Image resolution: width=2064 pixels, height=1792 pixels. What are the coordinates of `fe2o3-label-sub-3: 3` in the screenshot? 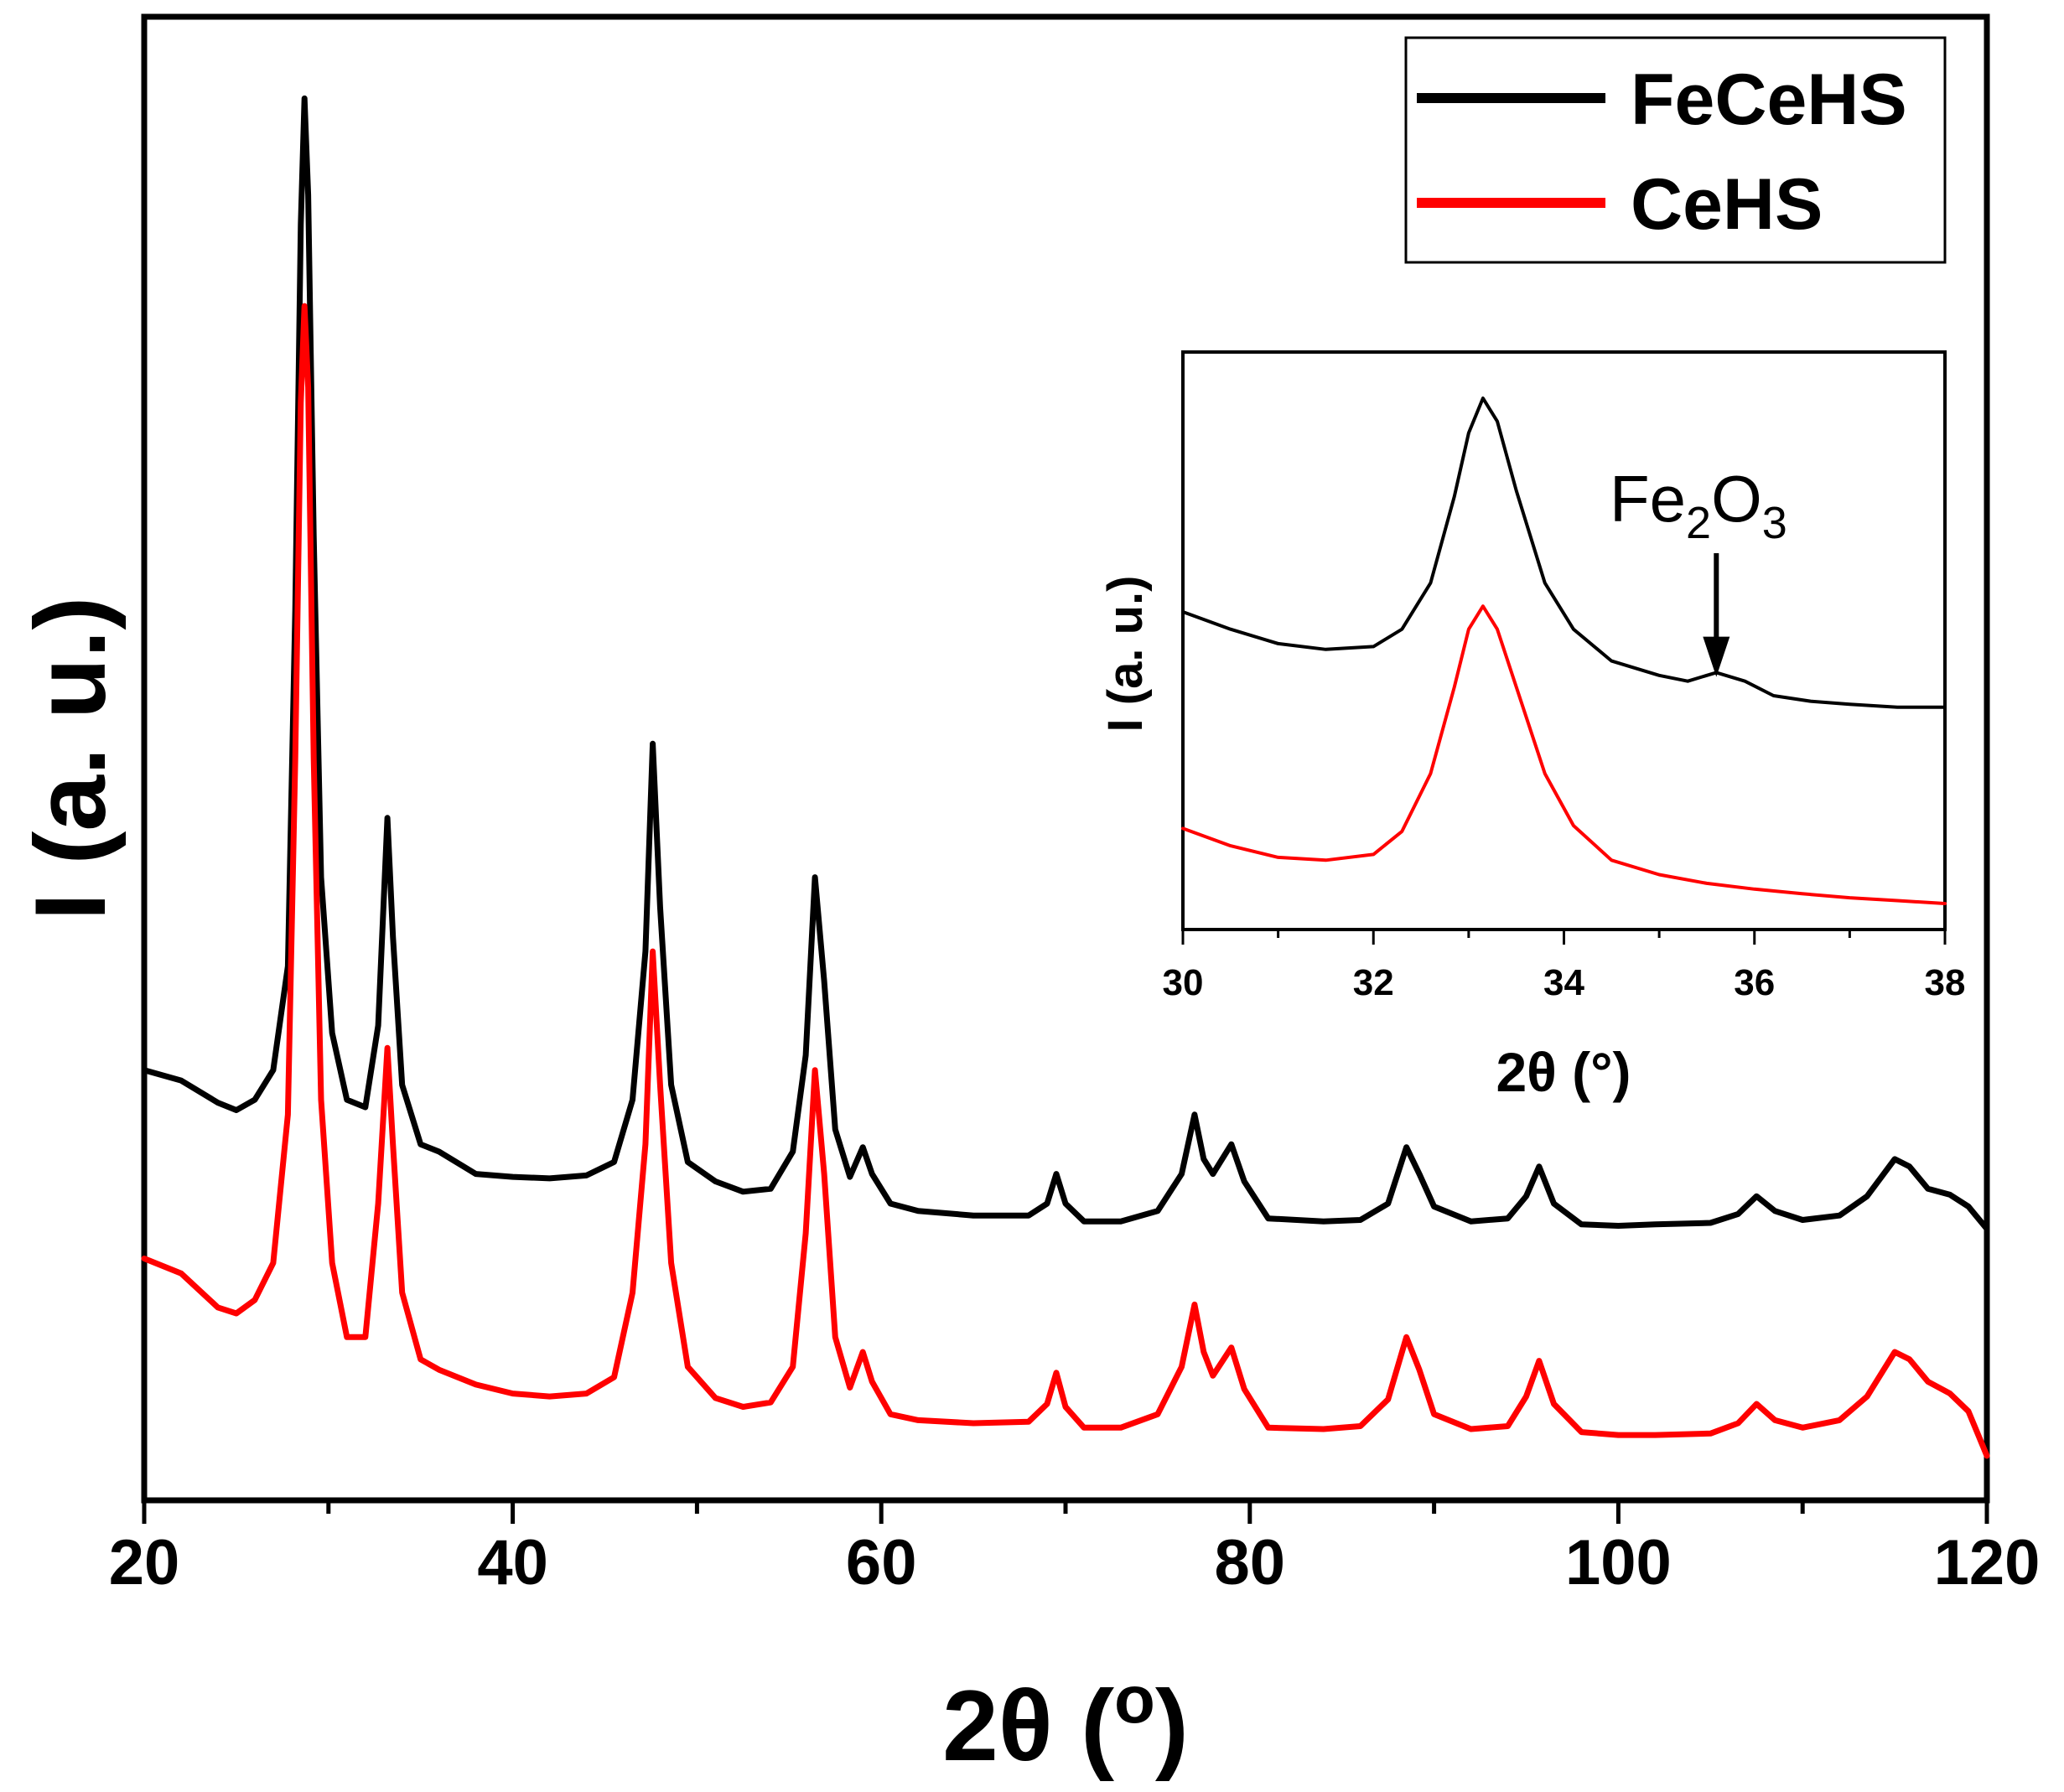 It's located at (1774, 523).